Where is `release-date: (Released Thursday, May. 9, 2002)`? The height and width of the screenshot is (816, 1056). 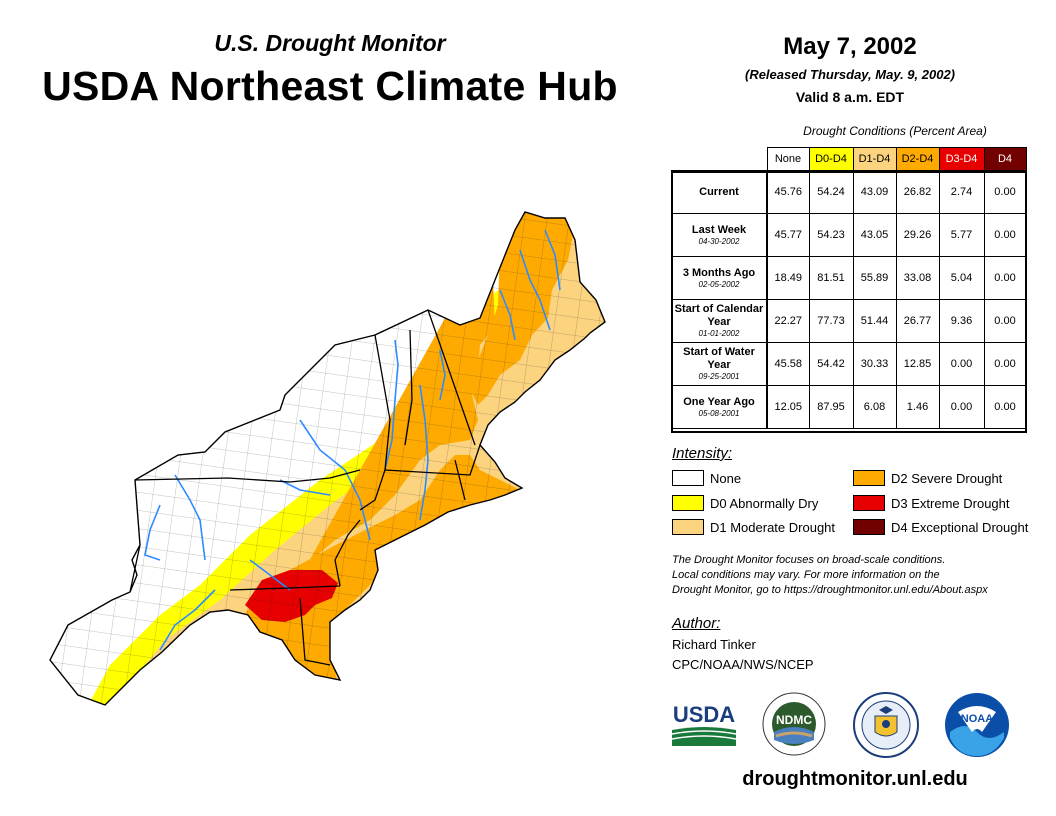
release-date: (Released Thursday, May. 9, 2002) is located at coordinates (850, 74).